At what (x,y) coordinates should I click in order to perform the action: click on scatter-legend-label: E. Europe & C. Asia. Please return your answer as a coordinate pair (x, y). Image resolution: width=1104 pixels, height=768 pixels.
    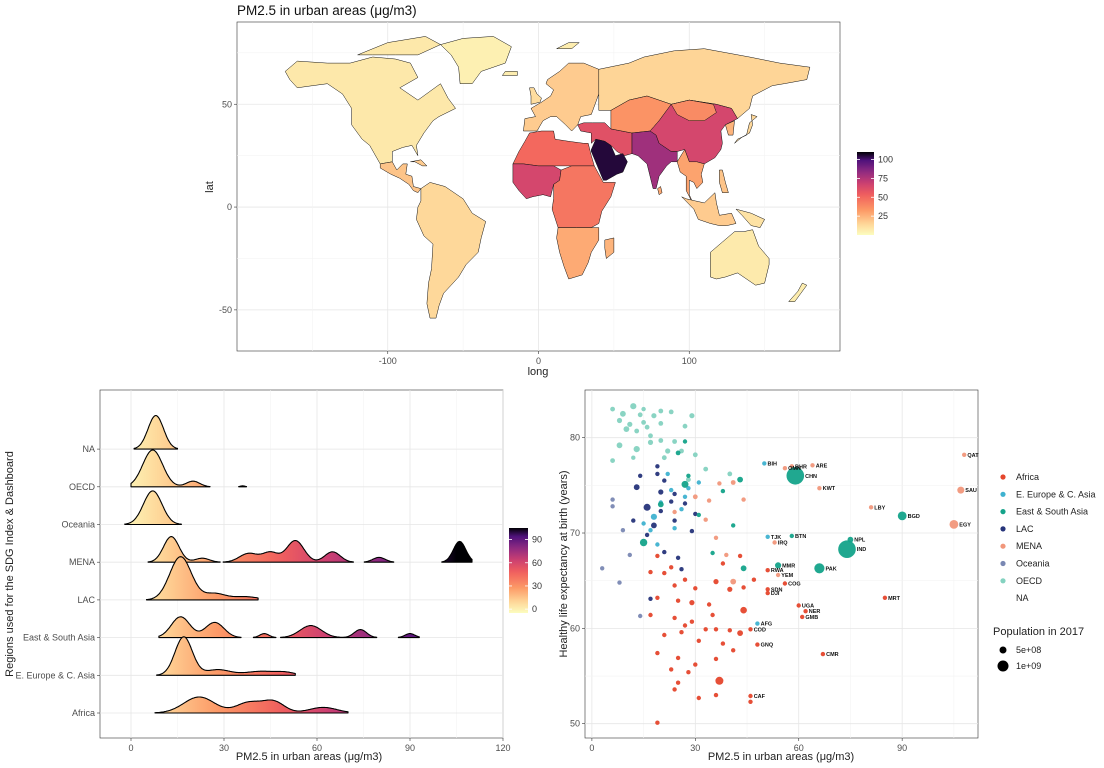
    Looking at the image, I should click on (1056, 494).